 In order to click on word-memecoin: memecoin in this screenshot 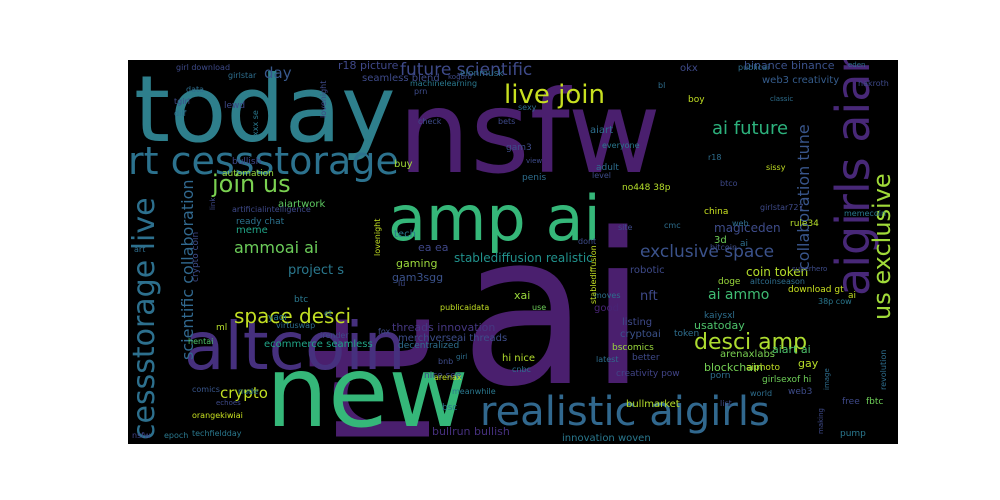, I will do `click(865, 213)`.